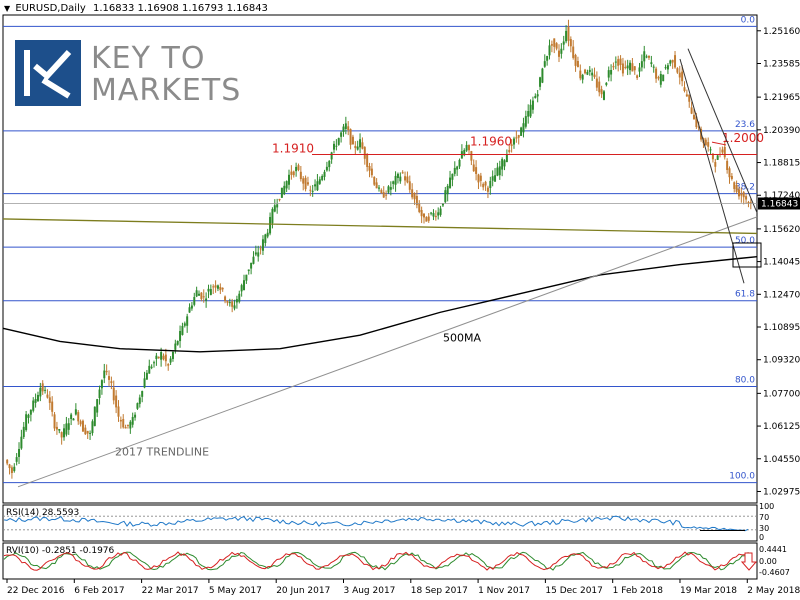 Image resolution: width=800 pixels, height=600 pixels. I want to click on channel-lower-line, so click(712, 171).